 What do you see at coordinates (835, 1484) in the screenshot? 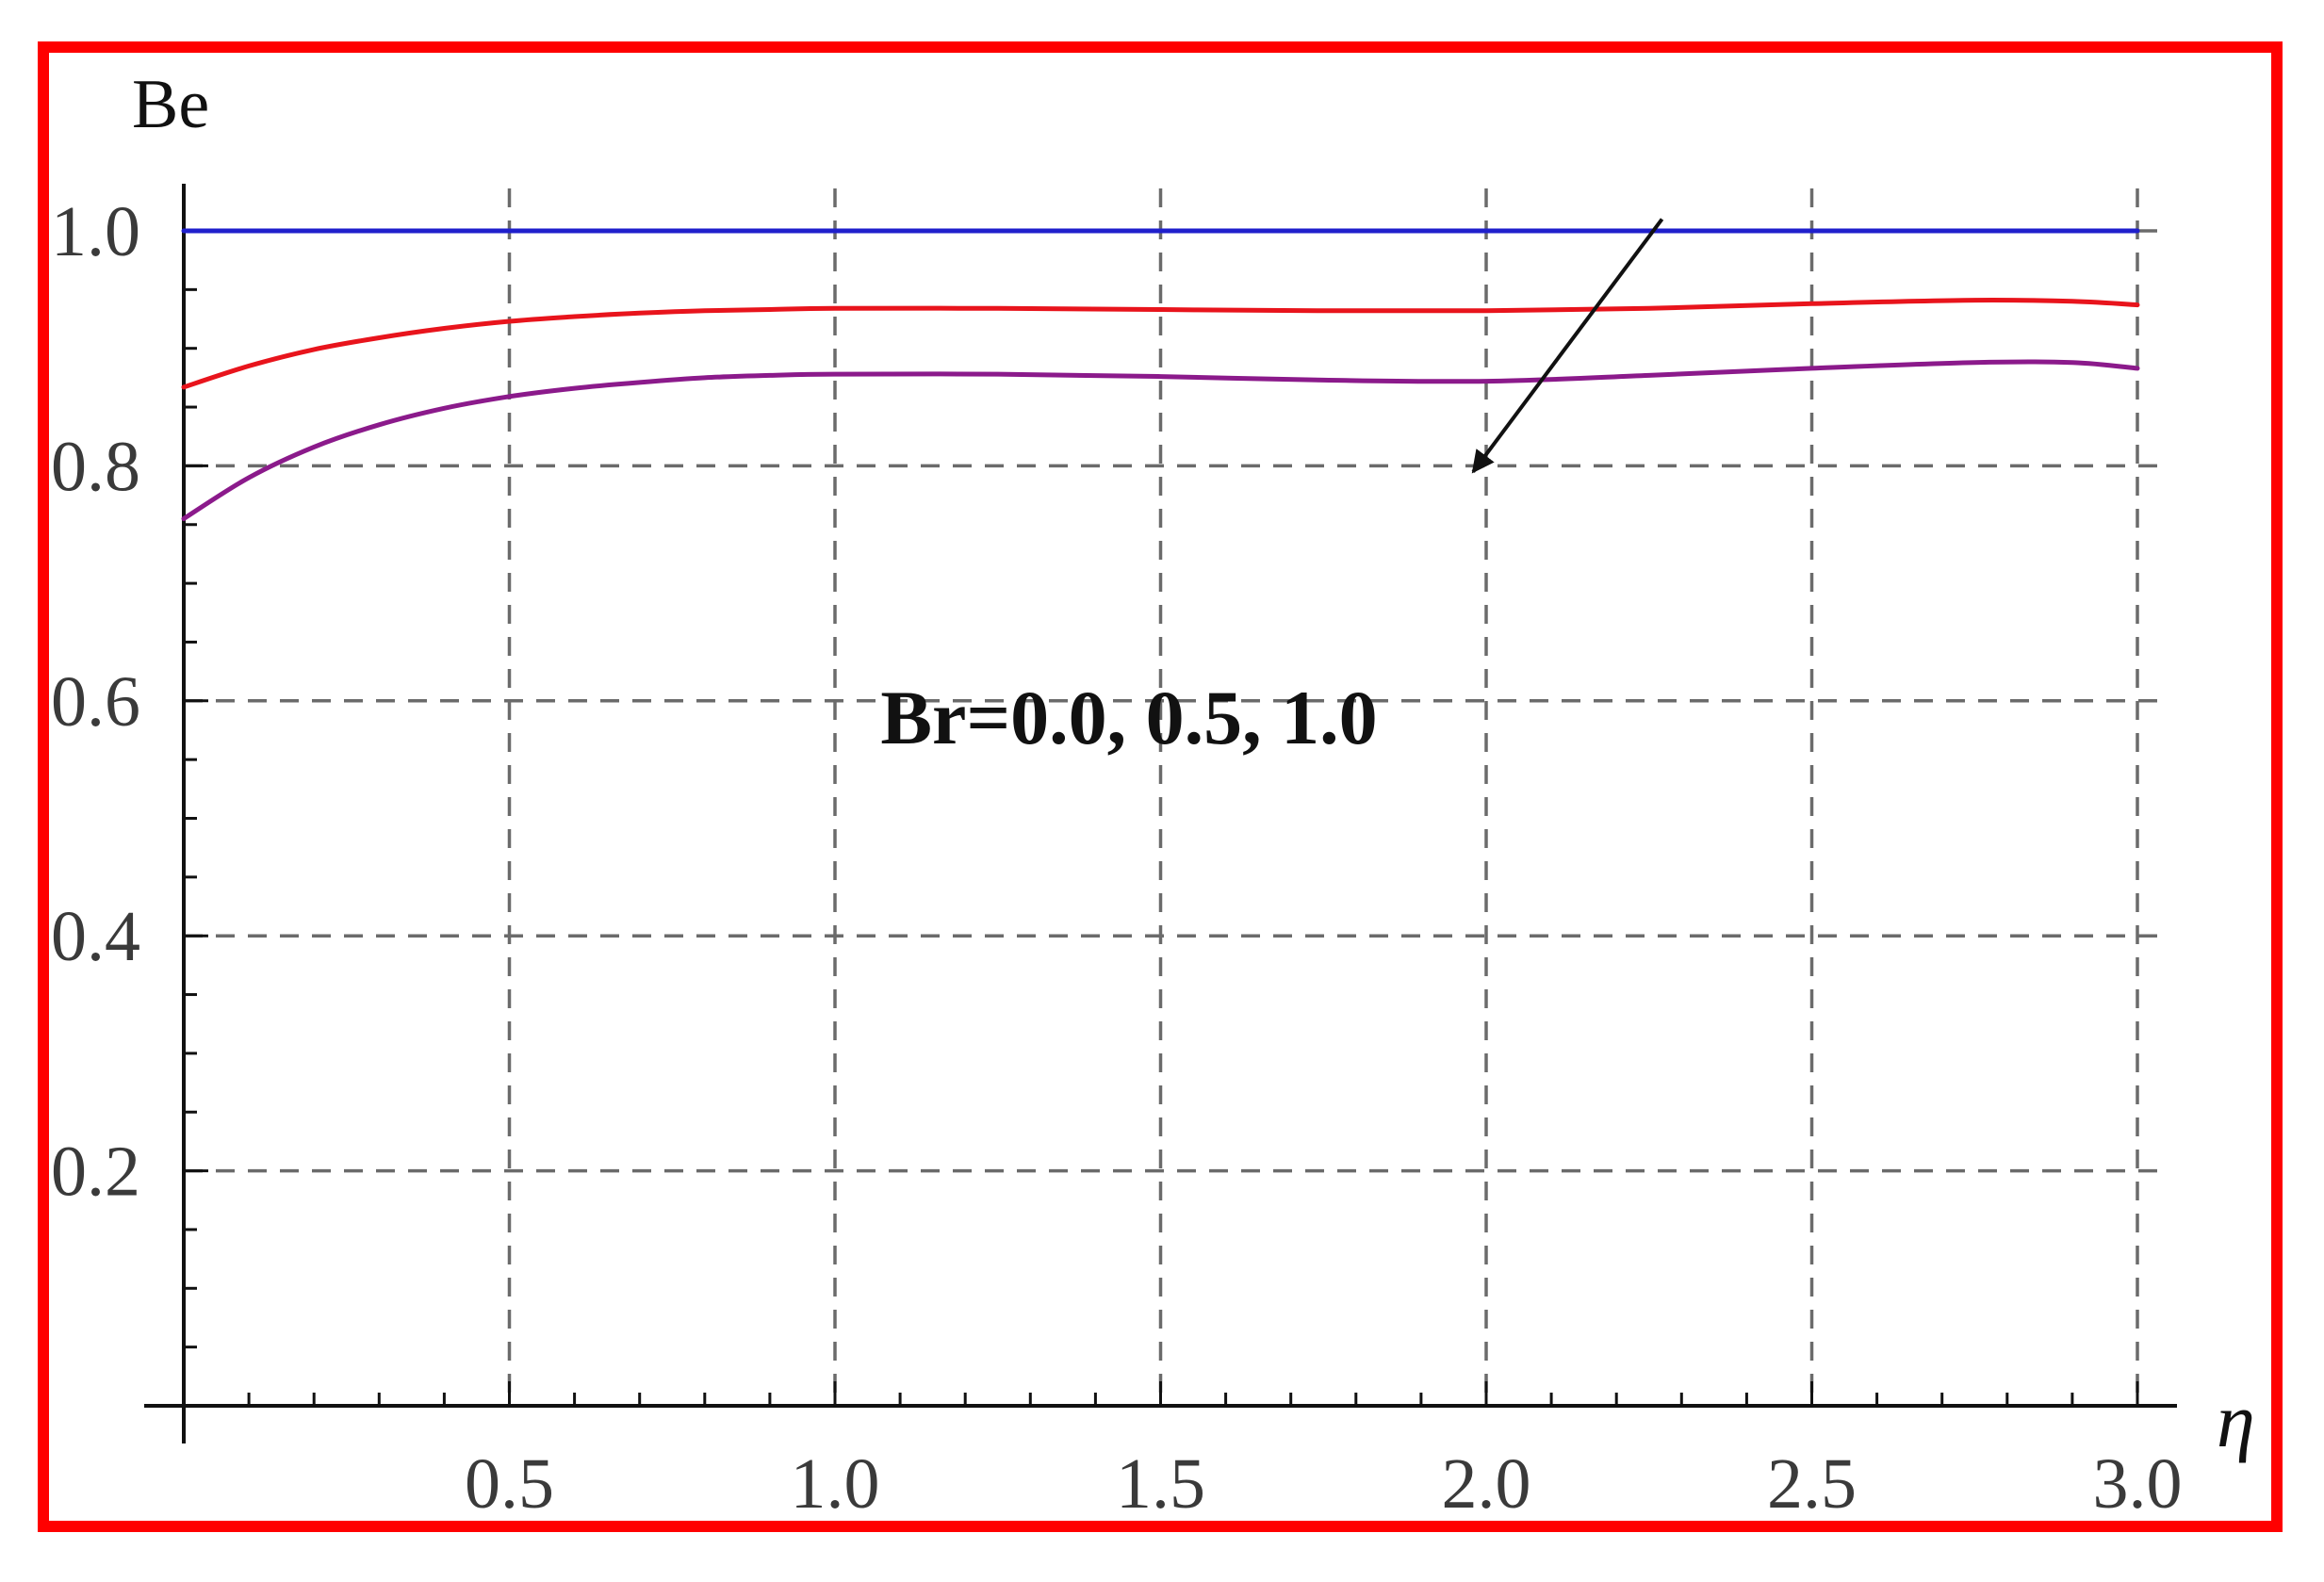
I see `x-tick-label: 1.0` at bounding box center [835, 1484].